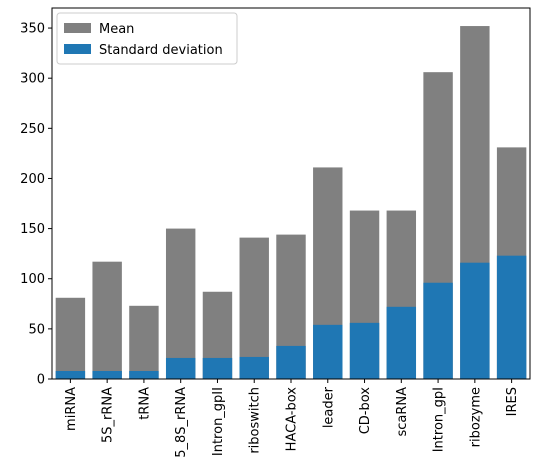 The image size is (550, 474). What do you see at coordinates (438, 330) in the screenshot?
I see `std-bar-Intron_gpI` at bounding box center [438, 330].